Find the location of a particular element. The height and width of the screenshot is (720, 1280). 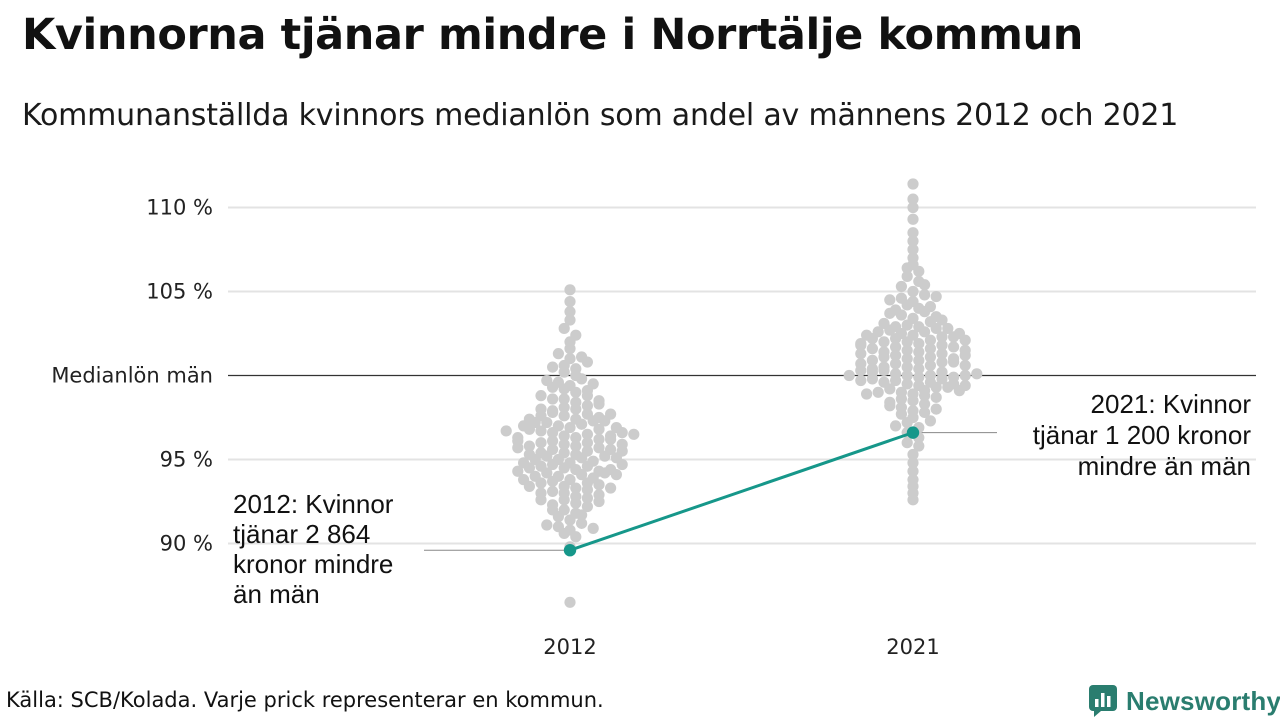

newsworthy-logo: Newsworthy is located at coordinates (1184, 701).